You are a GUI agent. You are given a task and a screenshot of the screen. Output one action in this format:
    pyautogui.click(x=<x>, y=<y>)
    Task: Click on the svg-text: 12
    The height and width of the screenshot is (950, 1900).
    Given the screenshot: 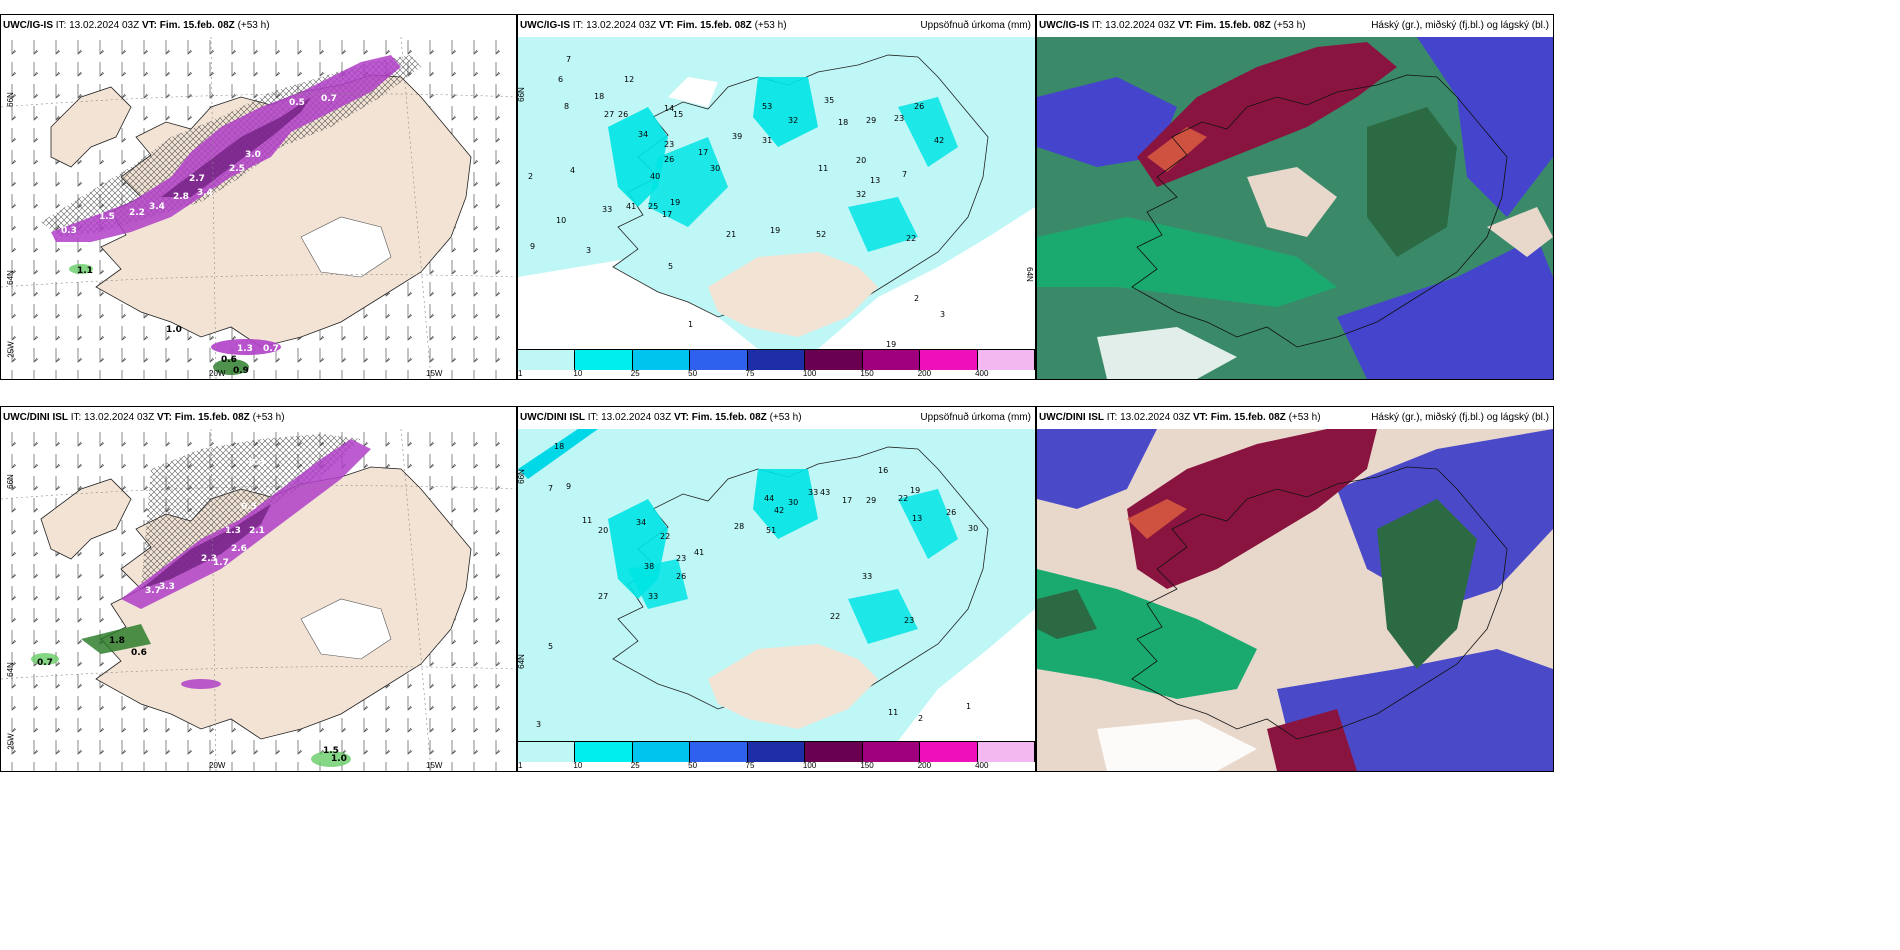 What is the action you would take?
    pyautogui.click(x=629, y=79)
    